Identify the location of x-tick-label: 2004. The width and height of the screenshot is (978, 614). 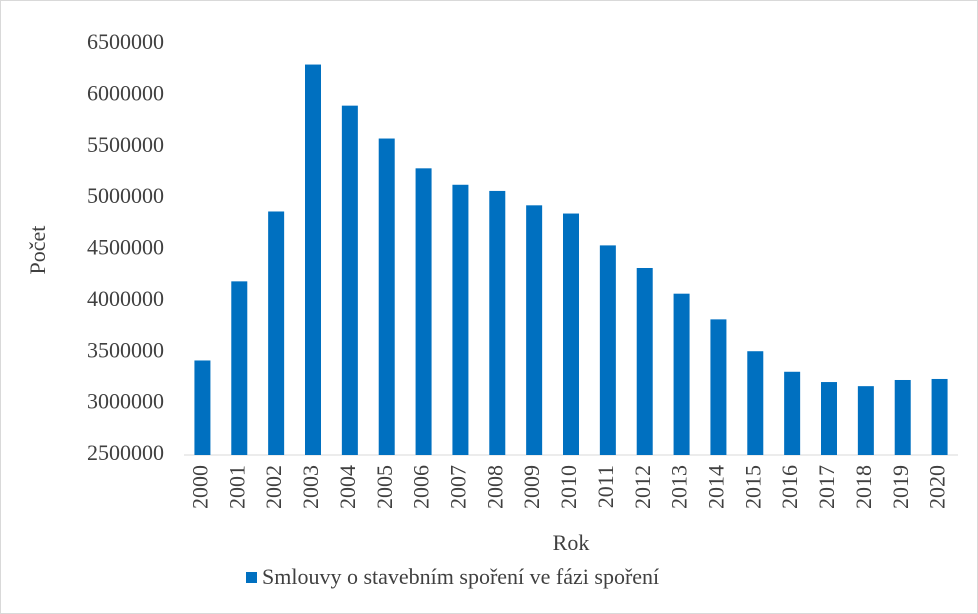
(347, 487).